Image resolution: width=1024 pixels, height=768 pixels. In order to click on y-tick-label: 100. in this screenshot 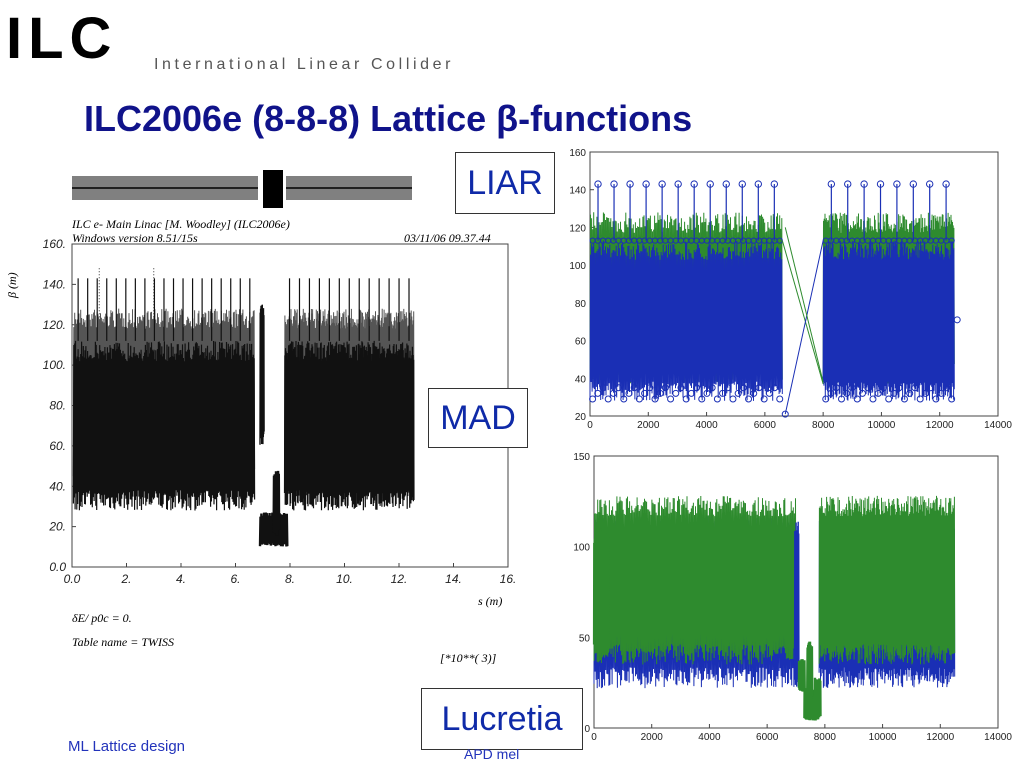, I will do `click(54, 365)`.